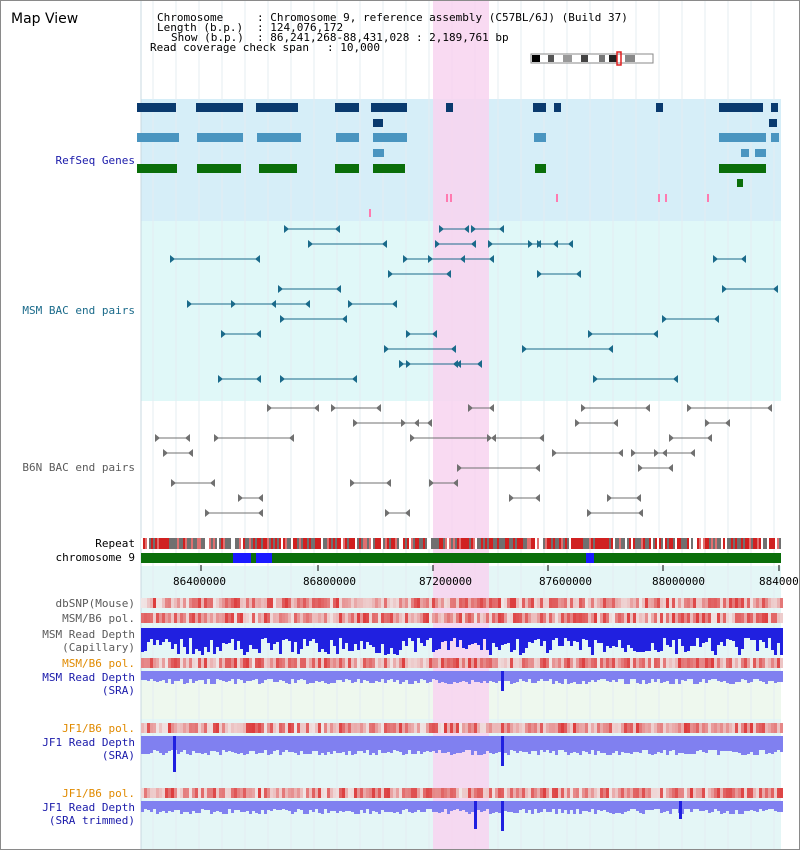 Image resolution: width=800 pixels, height=850 pixels. What do you see at coordinates (78, 467) in the screenshot?
I see `track-label-b6n-bac: B6N BAC end pairs` at bounding box center [78, 467].